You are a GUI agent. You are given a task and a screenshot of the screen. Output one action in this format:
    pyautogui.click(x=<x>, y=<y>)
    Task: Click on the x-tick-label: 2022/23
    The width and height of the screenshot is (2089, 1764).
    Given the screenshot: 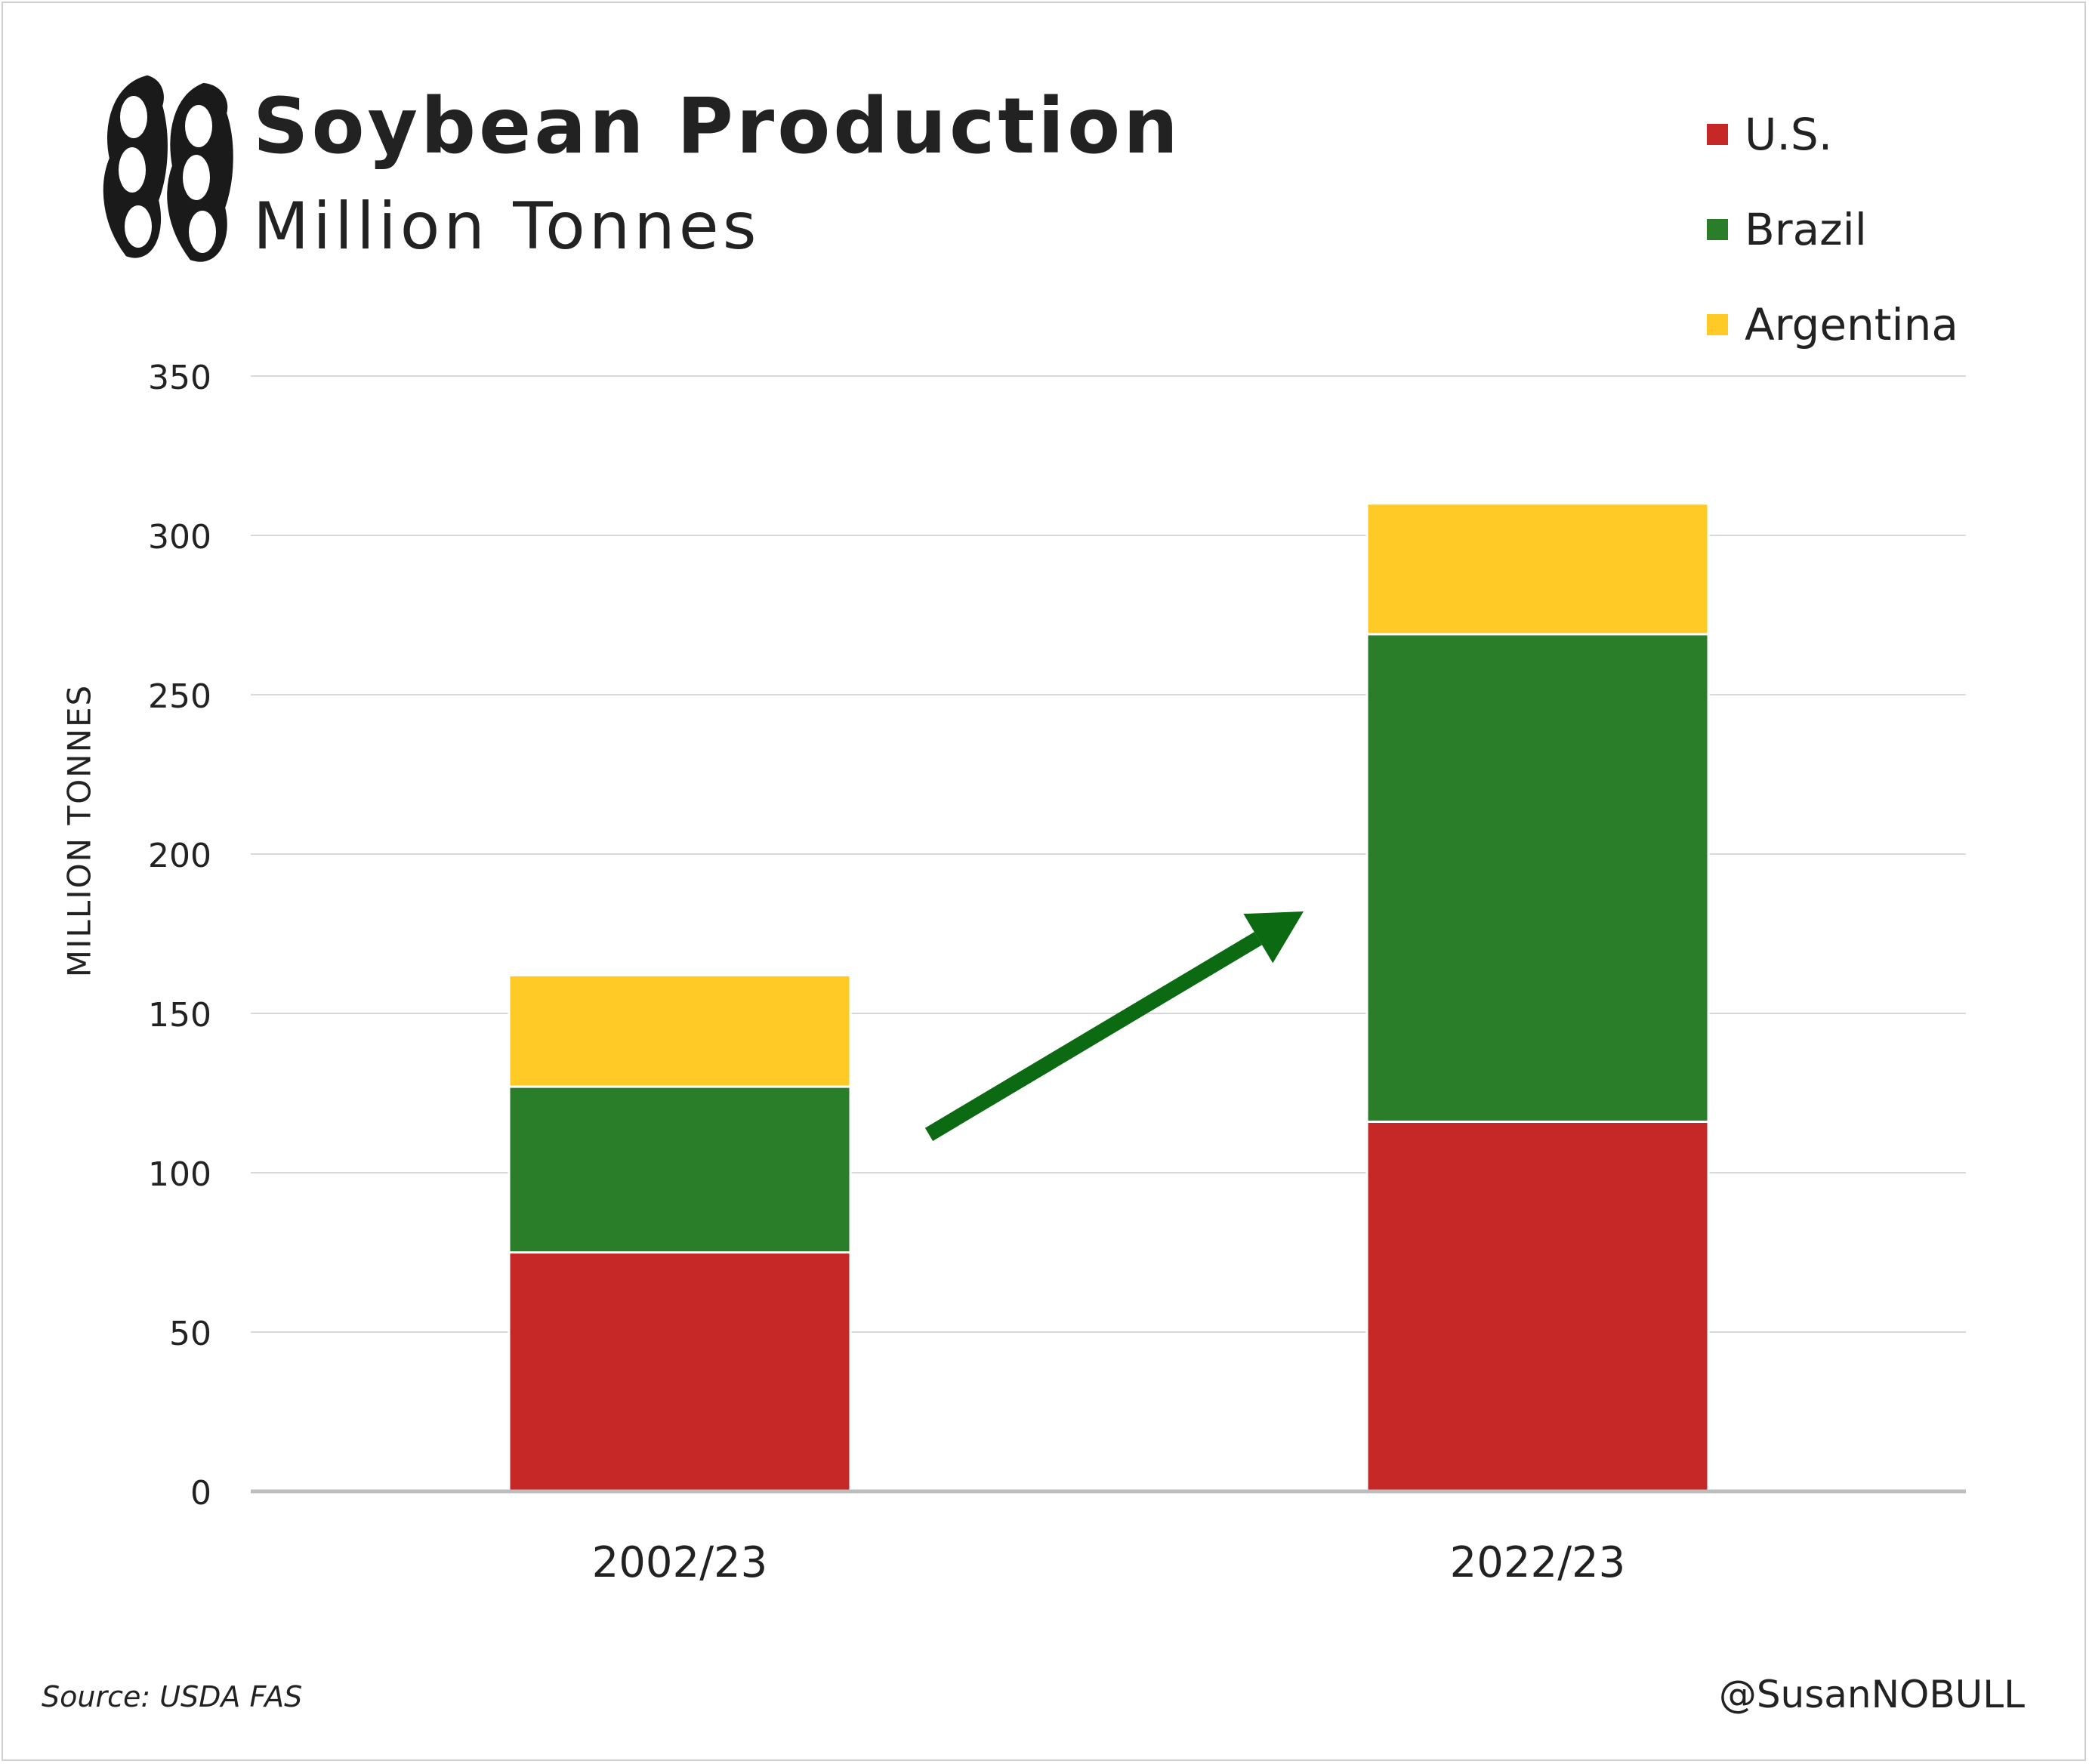 What is the action you would take?
    pyautogui.click(x=1538, y=1562)
    